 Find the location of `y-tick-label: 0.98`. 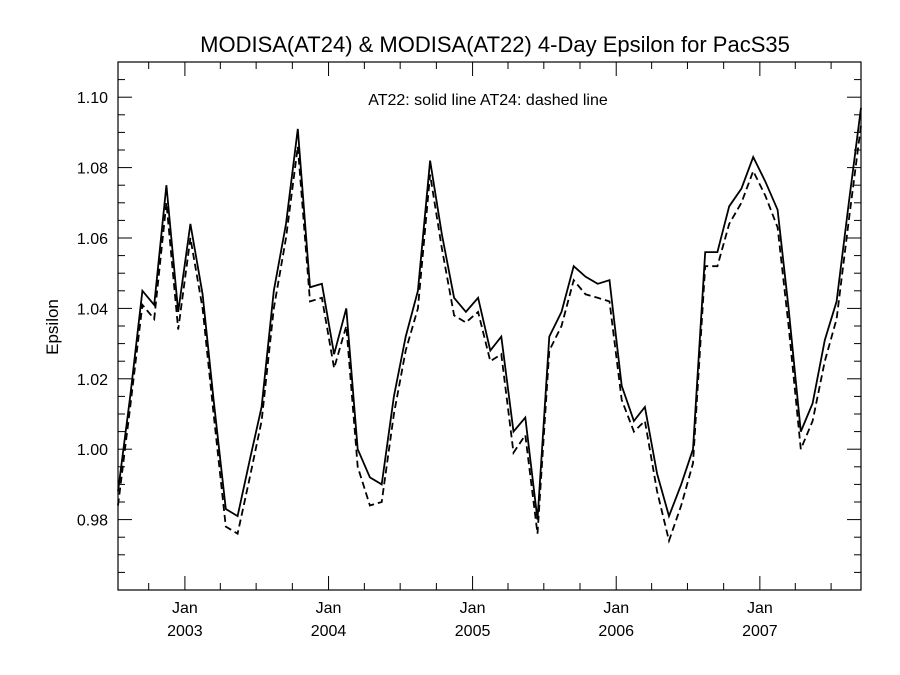

y-tick-label: 0.98 is located at coordinates (92, 521).